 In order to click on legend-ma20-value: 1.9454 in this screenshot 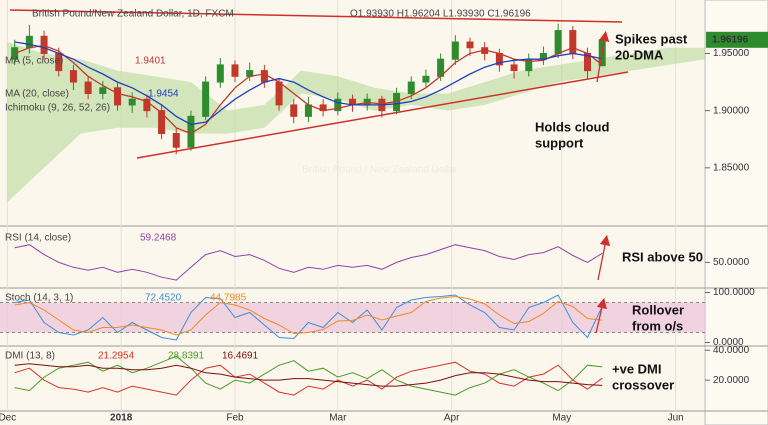, I will do `click(163, 94)`.